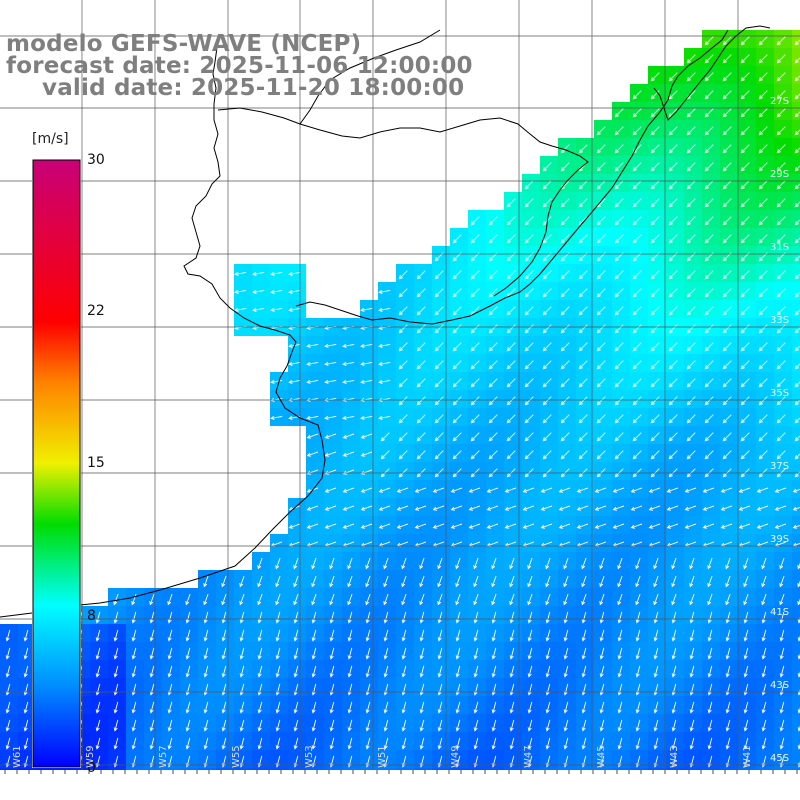 The height and width of the screenshot is (800, 800). What do you see at coordinates (780, 320) in the screenshot?
I see `latitude-label: 33S` at bounding box center [780, 320].